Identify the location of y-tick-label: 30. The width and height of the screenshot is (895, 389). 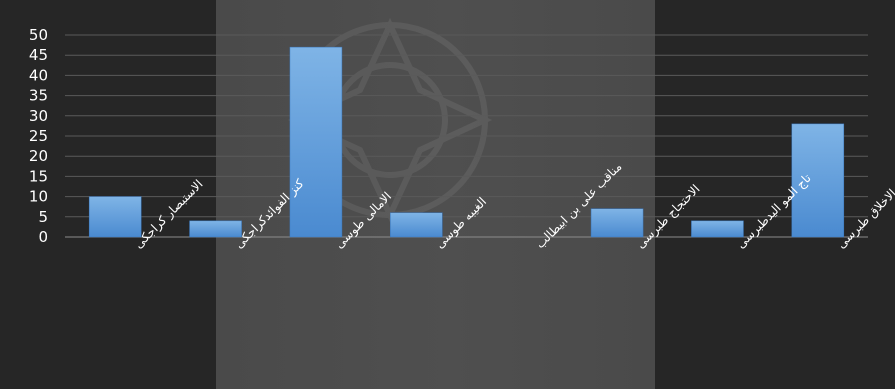
(38, 116).